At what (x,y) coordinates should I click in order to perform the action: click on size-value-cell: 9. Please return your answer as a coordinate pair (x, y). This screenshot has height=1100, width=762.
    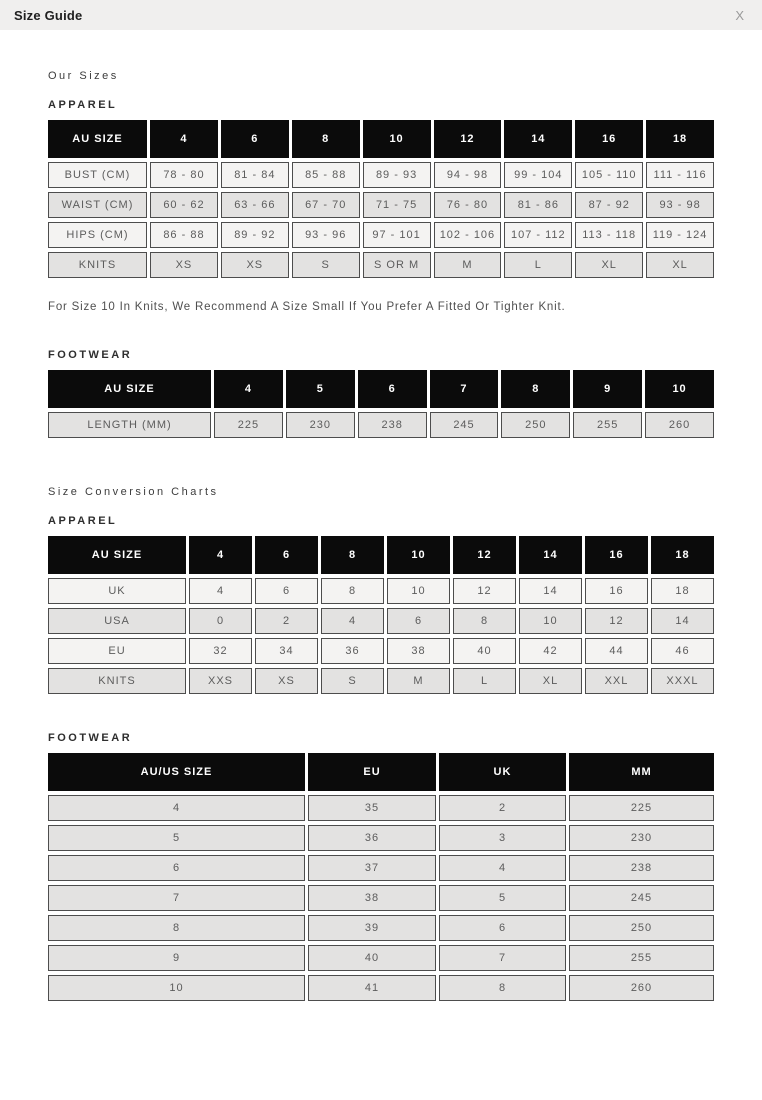
    Looking at the image, I should click on (176, 958).